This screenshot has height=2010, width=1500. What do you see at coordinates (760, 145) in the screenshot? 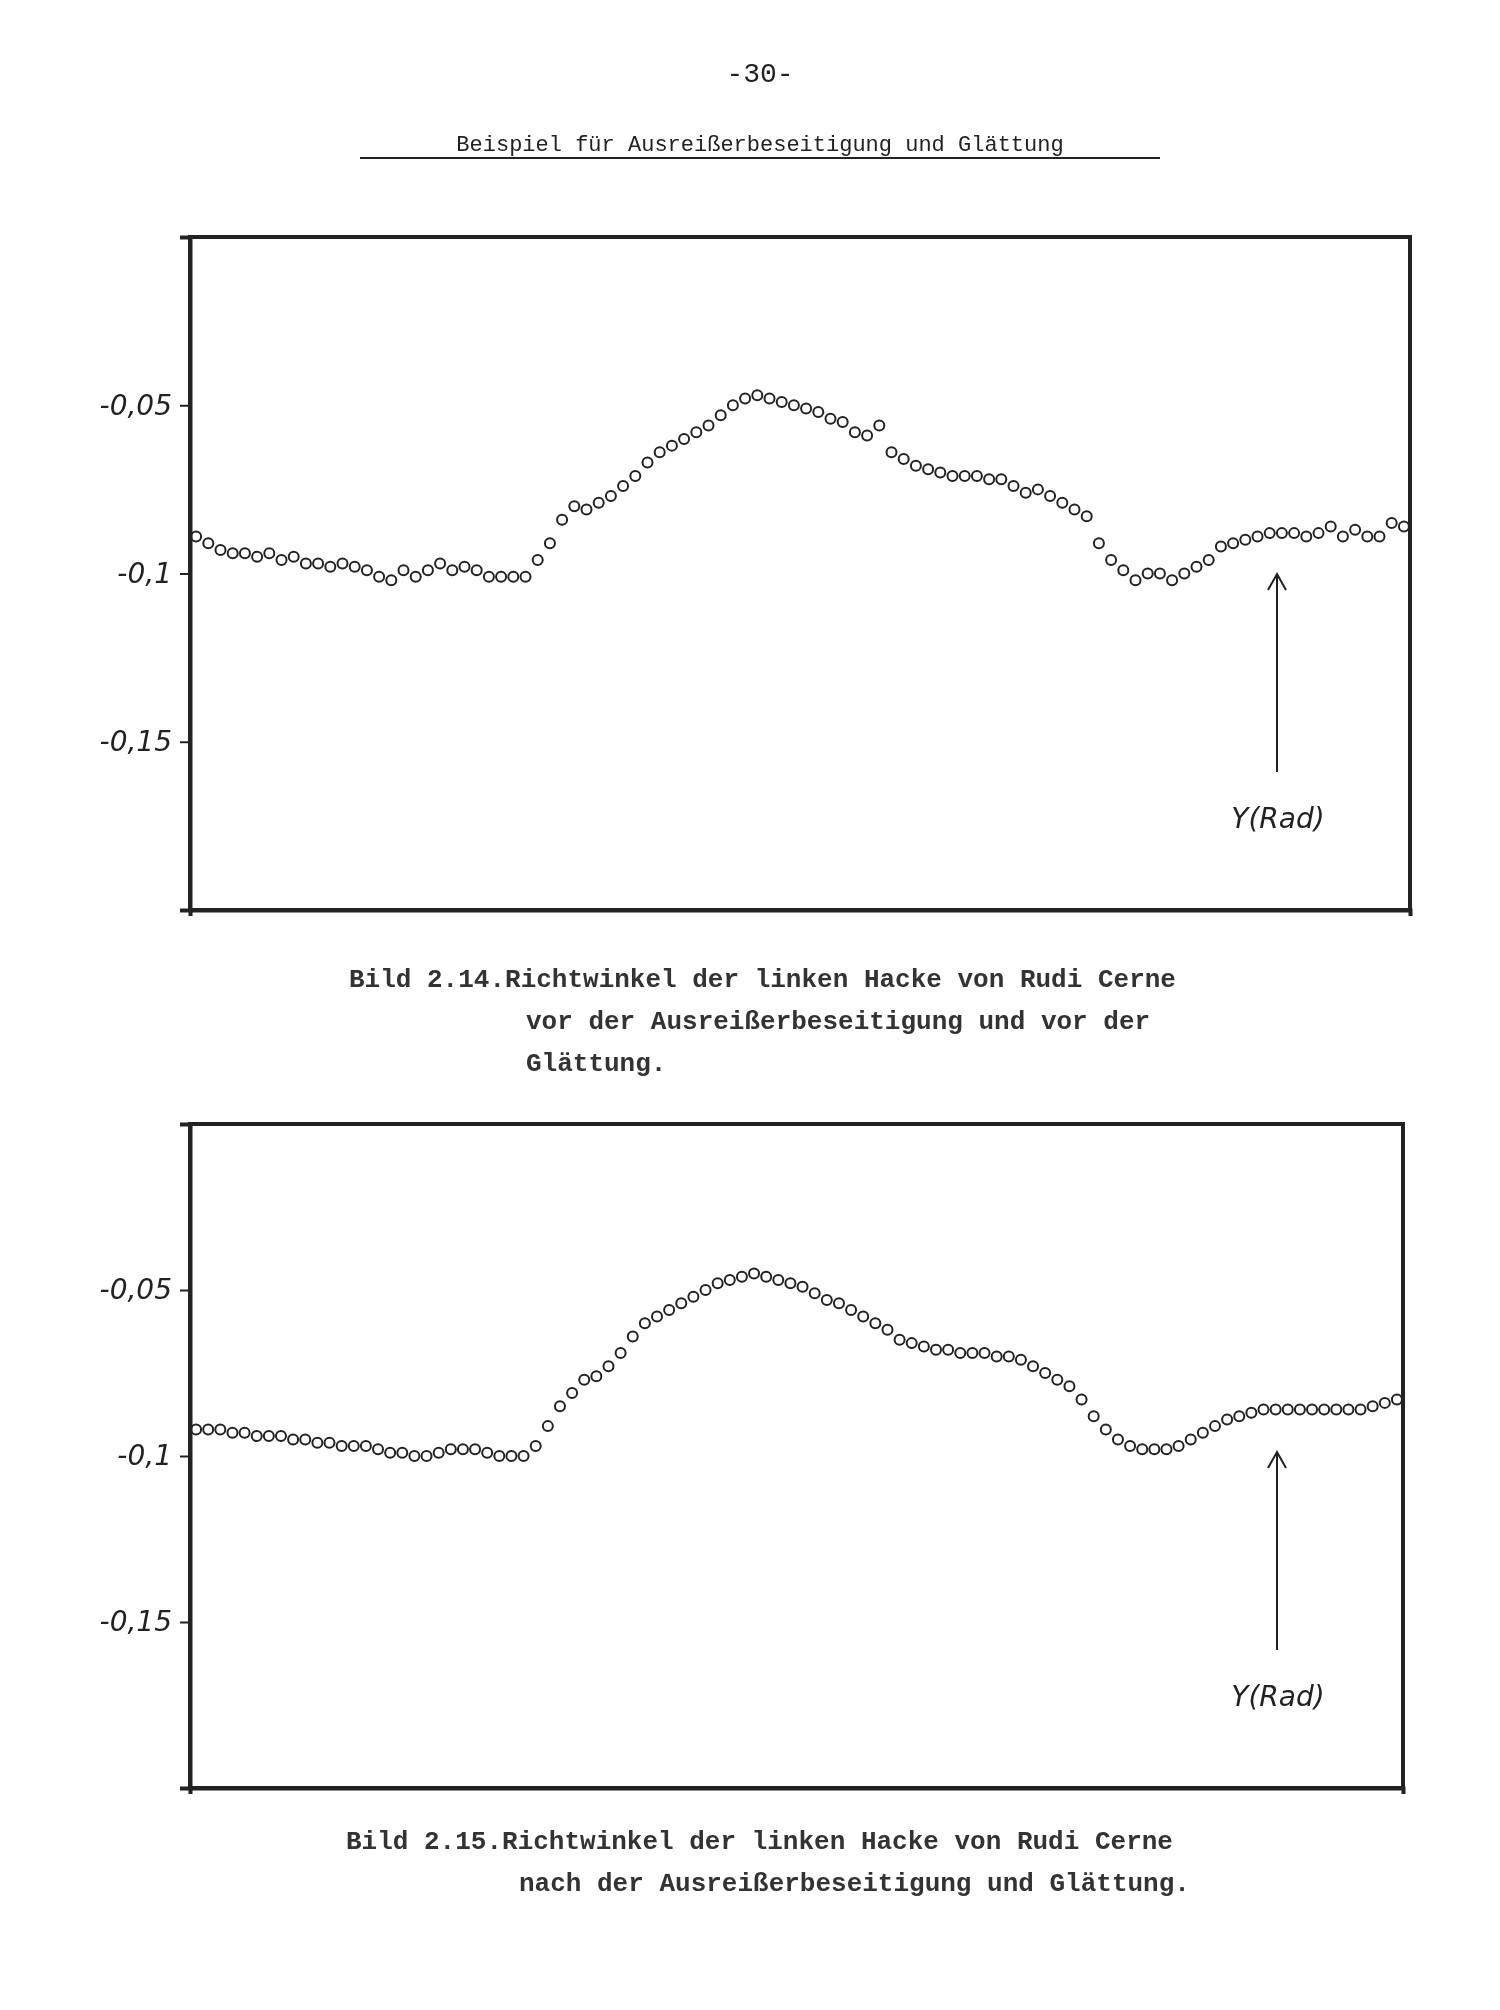
I see `chart-title: Beispiel für Ausreißerbeseitigung und Glättung` at bounding box center [760, 145].